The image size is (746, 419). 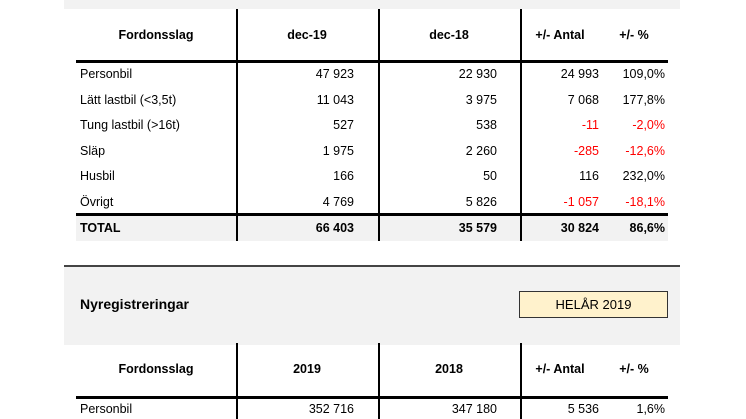 What do you see at coordinates (334, 74) in the screenshot?
I see `cell-a: 47 923` at bounding box center [334, 74].